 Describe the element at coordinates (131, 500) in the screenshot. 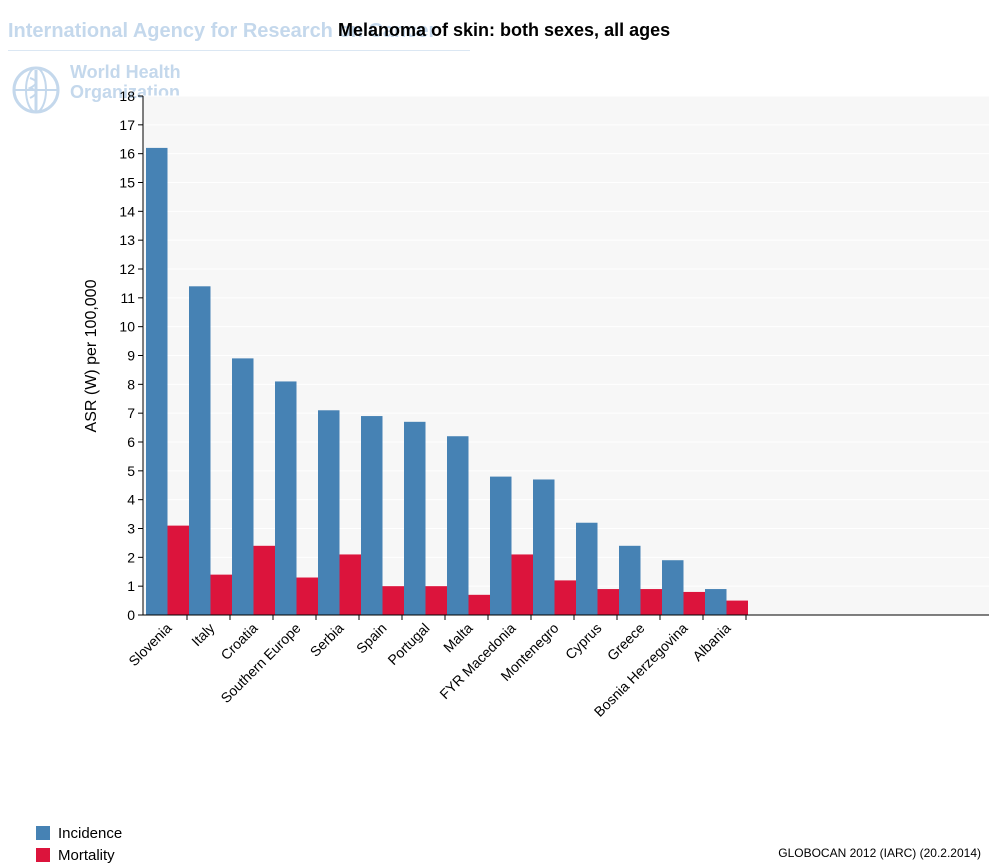

I see `y-tick-label: 4` at that location.